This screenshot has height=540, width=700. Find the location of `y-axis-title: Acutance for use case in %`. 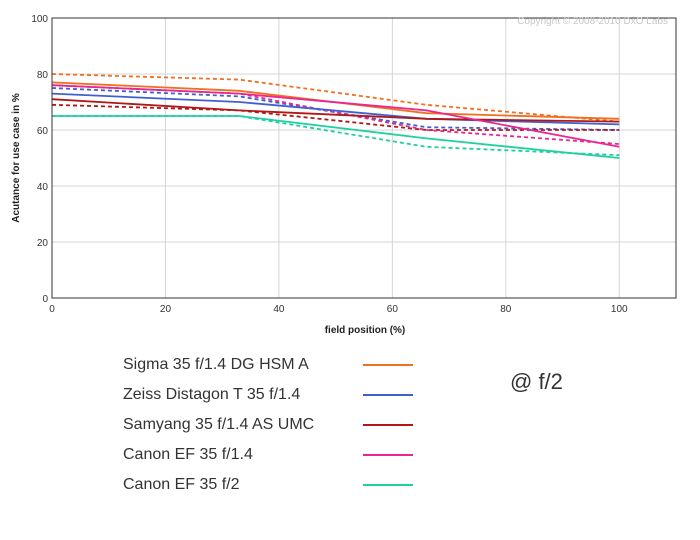

y-axis-title: Acutance for use case in % is located at coordinates (16, 158).